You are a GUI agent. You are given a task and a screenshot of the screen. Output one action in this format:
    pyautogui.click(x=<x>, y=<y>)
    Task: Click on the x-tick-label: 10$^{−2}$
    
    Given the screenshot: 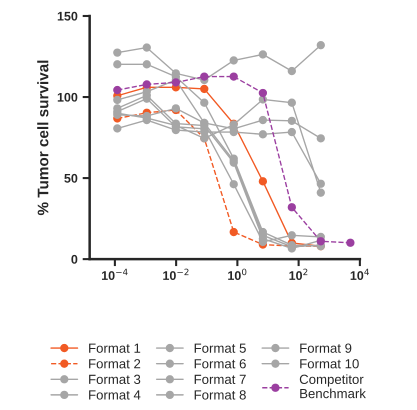 What is the action you would take?
    pyautogui.click(x=175, y=274)
    